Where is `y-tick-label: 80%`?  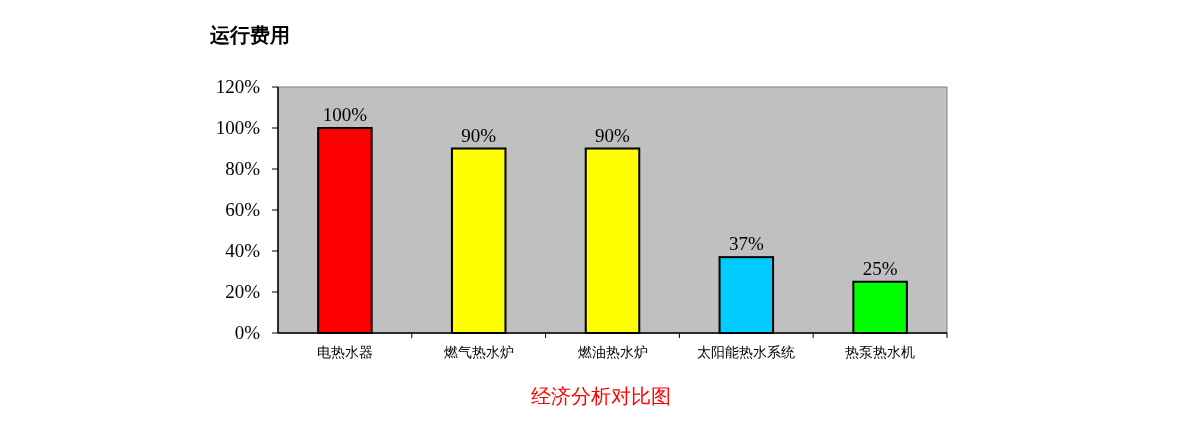 y-tick-label: 80% is located at coordinates (243, 168).